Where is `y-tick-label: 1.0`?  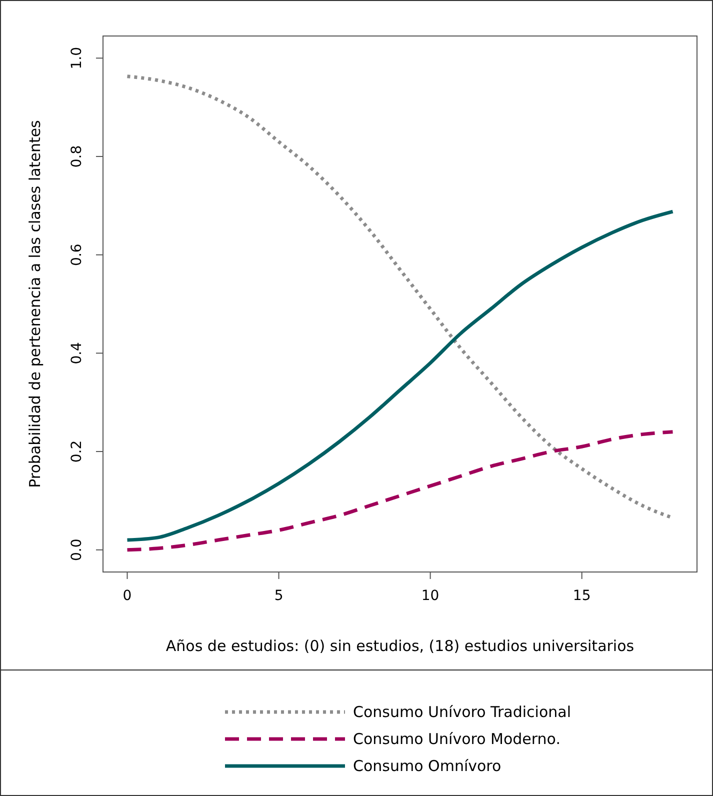 y-tick-label: 1.0 is located at coordinates (77, 58).